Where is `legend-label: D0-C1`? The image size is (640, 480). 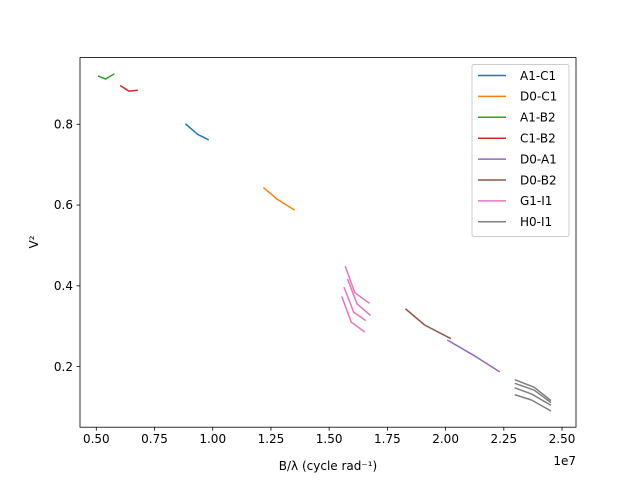 legend-label: D0-C1 is located at coordinates (538, 97).